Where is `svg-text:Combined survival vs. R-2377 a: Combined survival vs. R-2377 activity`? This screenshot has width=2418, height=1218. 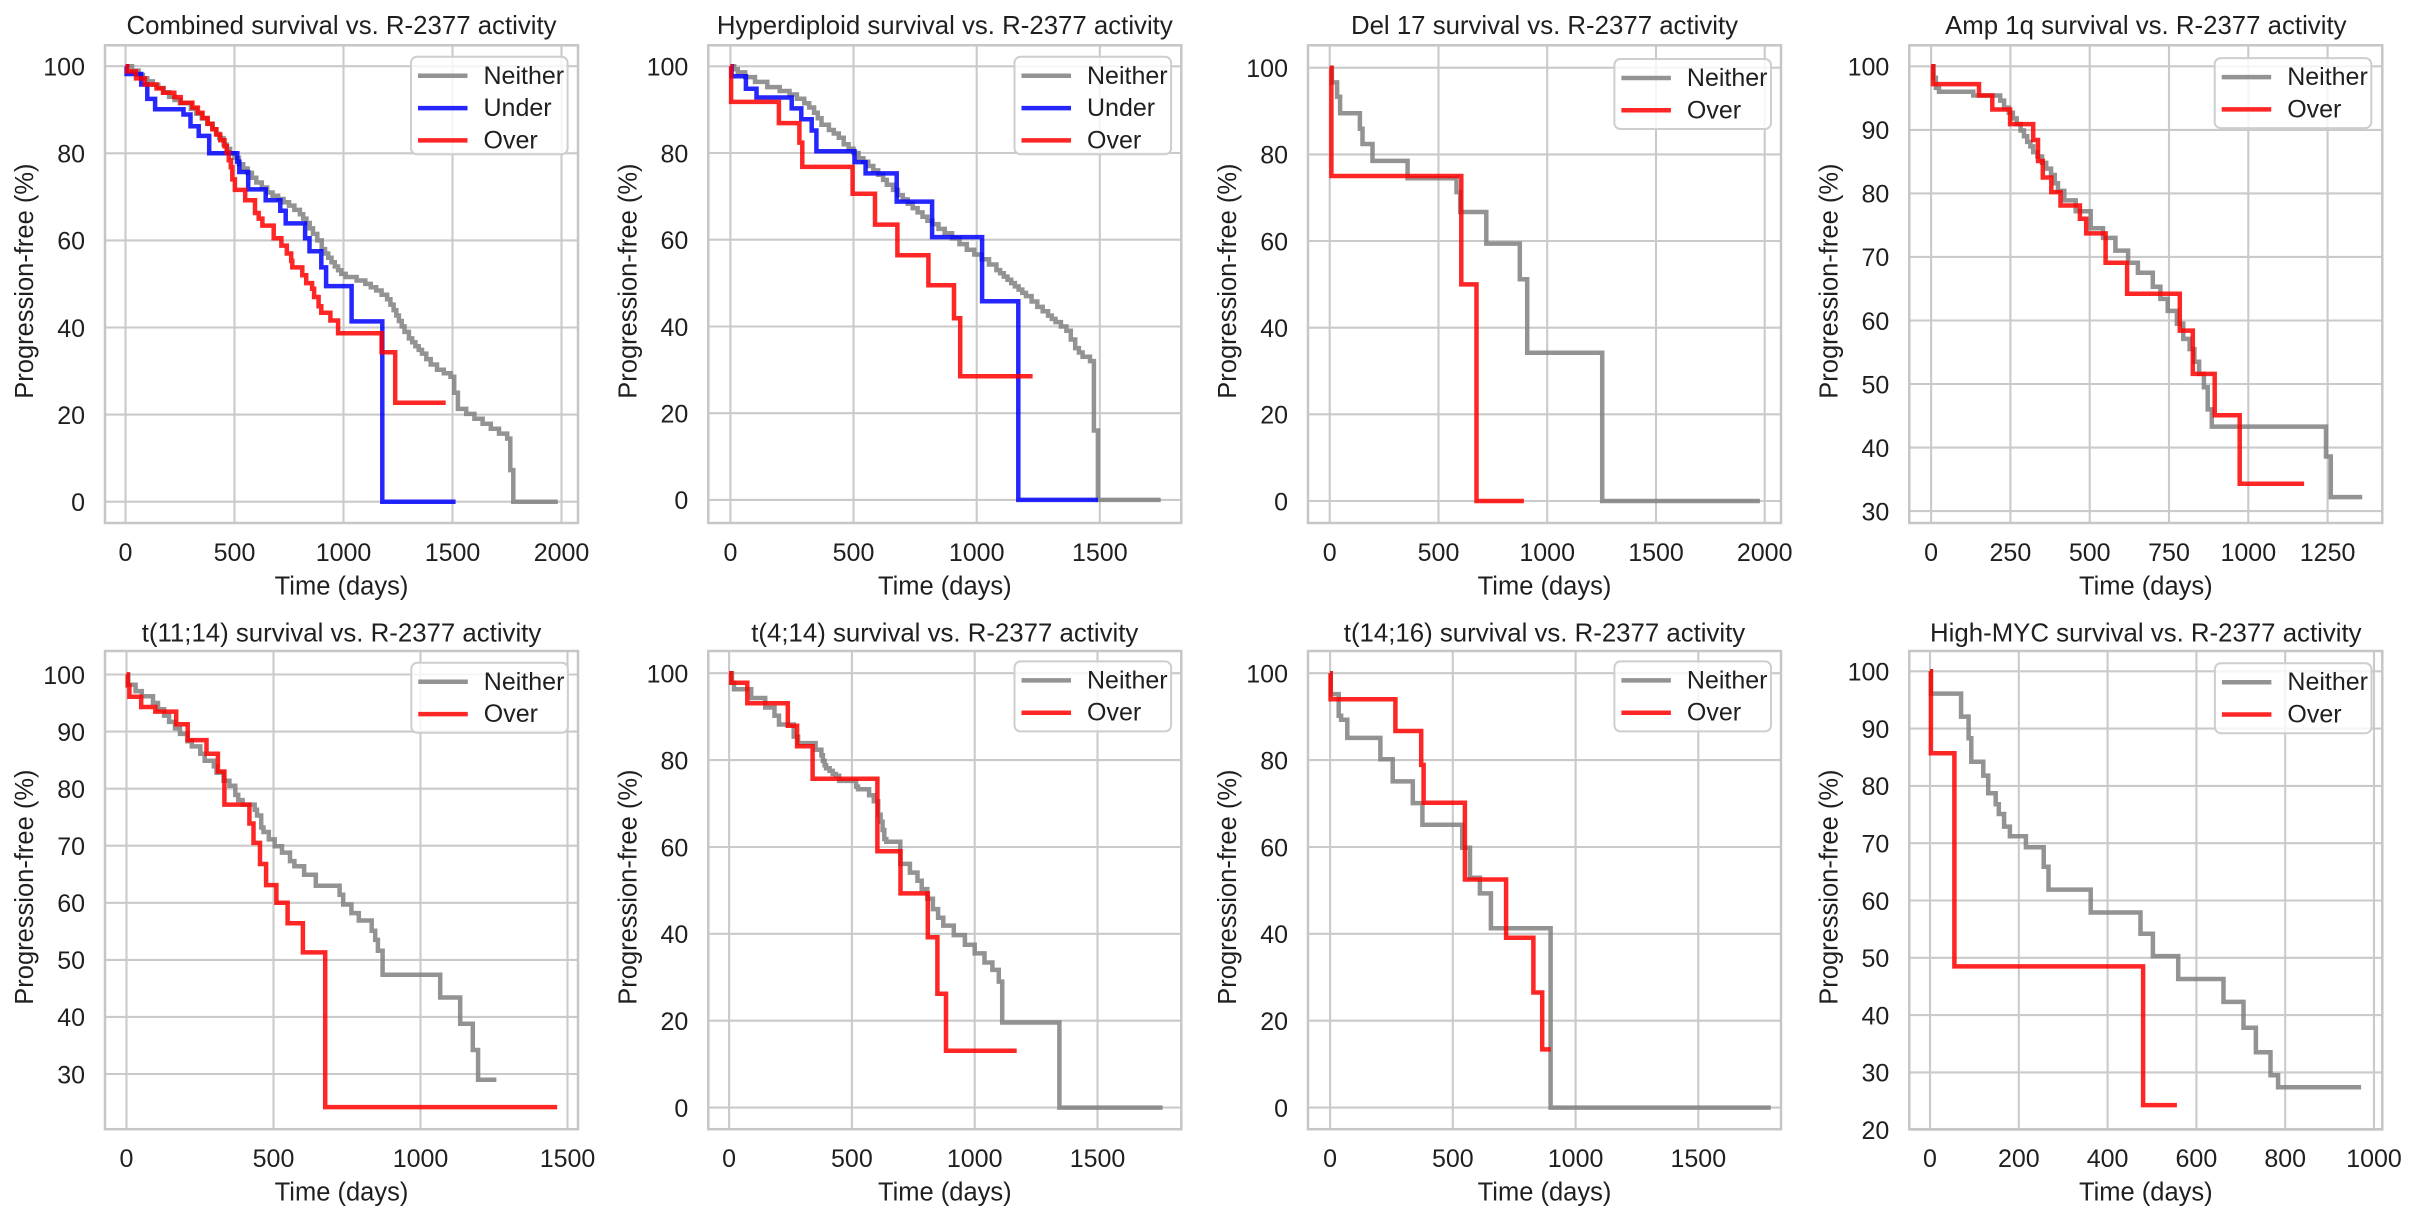 svg-text:Combined survival vs. R-2377 a: Combined survival vs. R-2377 activity is located at coordinates (341, 26).